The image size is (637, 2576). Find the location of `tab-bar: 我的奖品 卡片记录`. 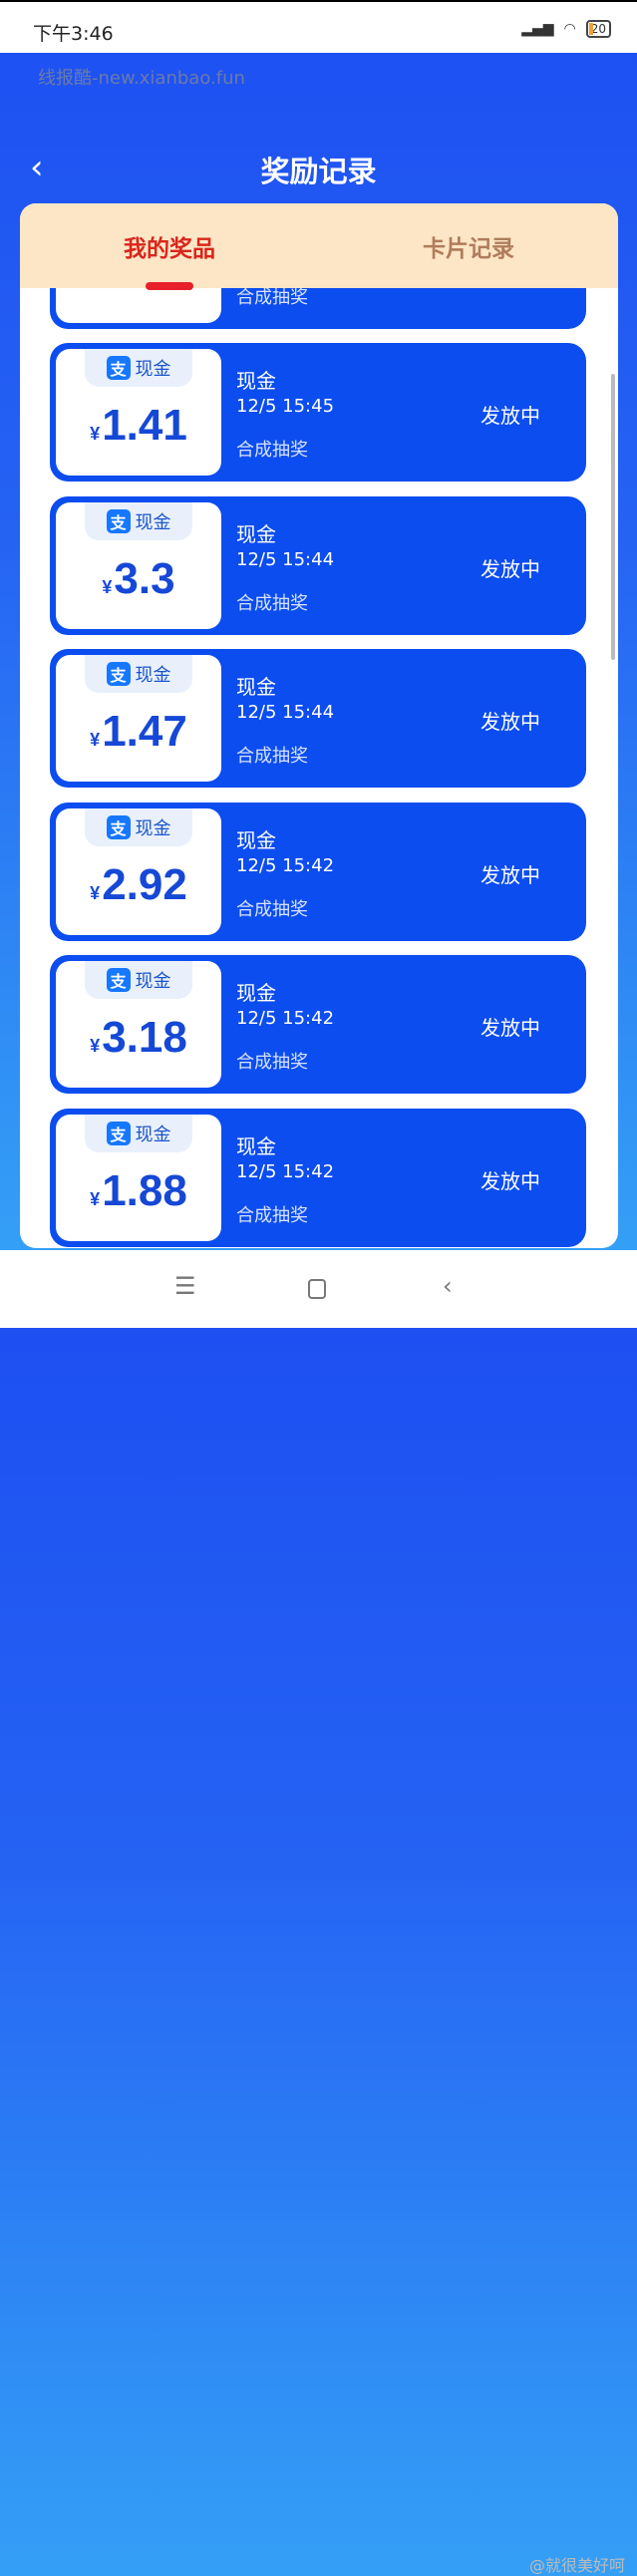

tab-bar: 我的奖品 卡片记录 is located at coordinates (319, 246).